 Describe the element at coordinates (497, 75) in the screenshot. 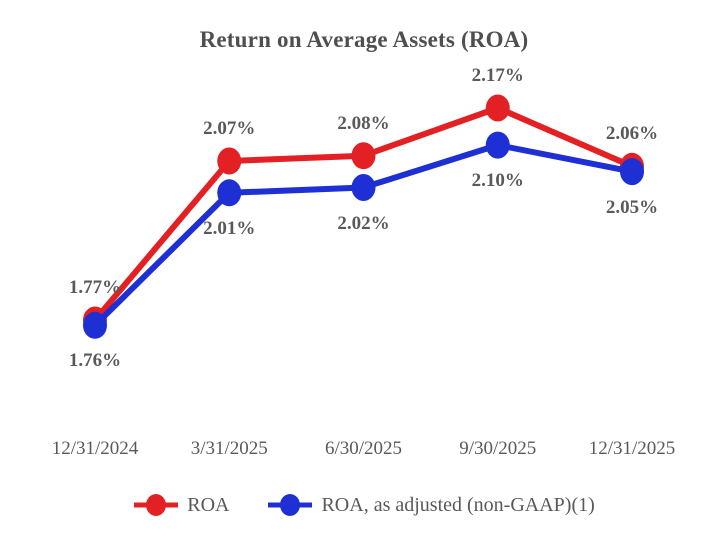

I see `roa-data-label-3: 2.17%` at that location.